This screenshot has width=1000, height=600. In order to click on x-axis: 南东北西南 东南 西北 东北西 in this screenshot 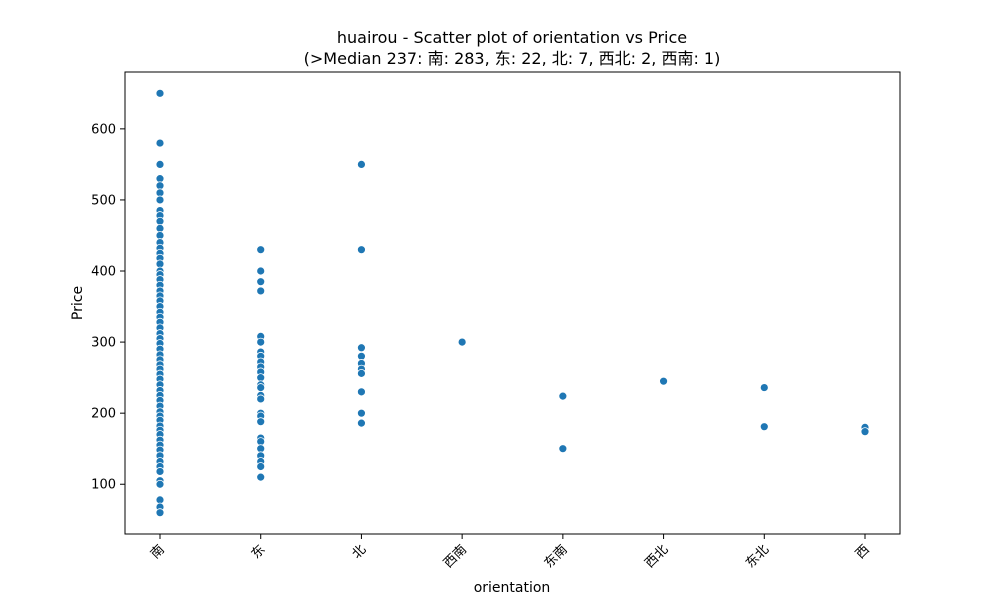, I will do `click(510, 552)`.